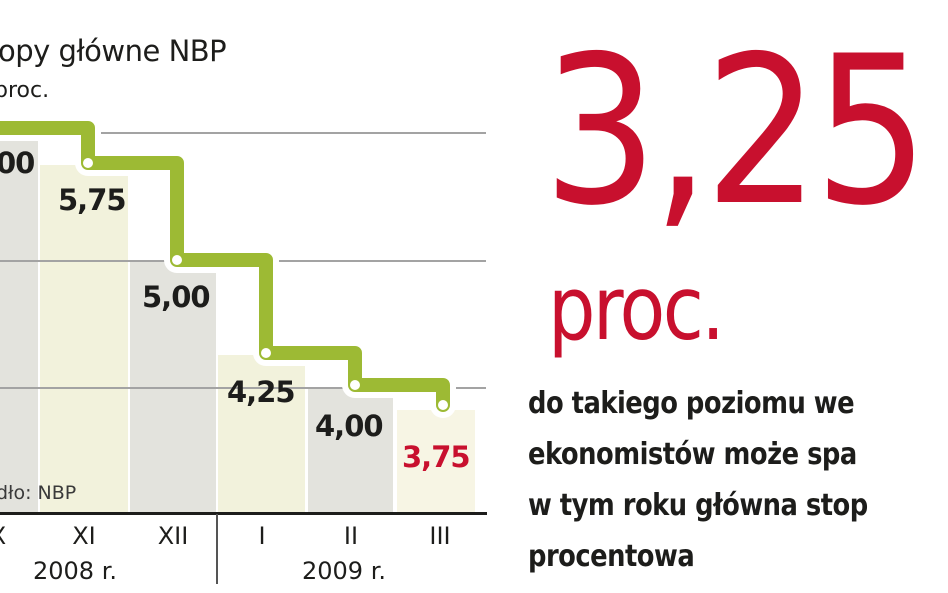 The width and height of the screenshot is (948, 593). Describe the element at coordinates (349, 426) in the screenshot. I see `value-label-II: 4,00` at that location.